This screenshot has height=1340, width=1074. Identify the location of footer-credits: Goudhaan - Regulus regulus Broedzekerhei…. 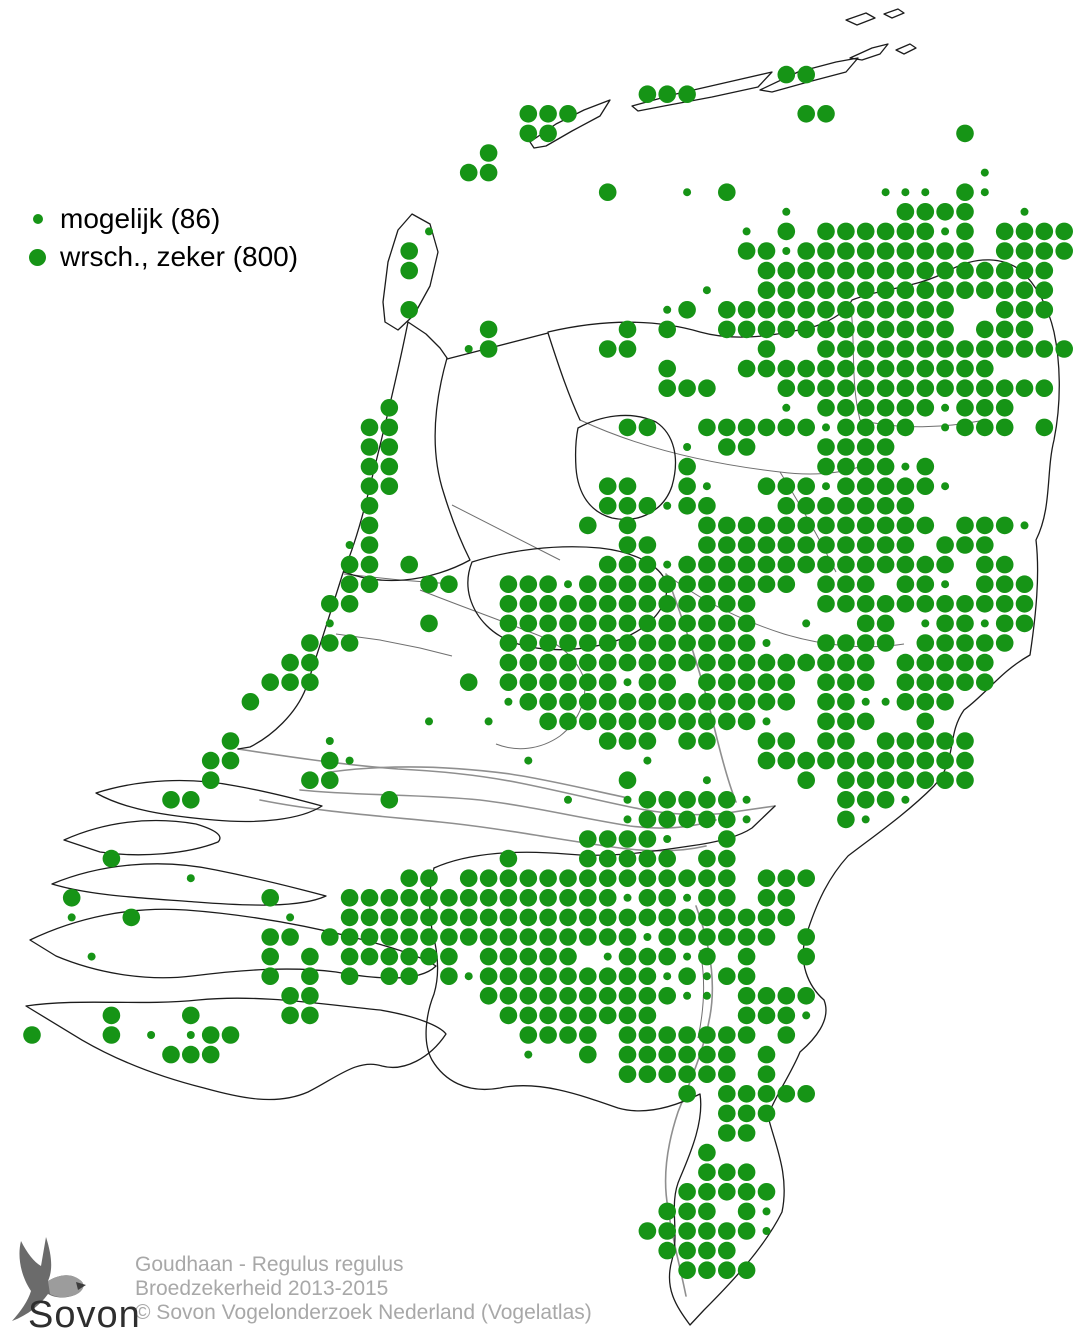
(363, 1289).